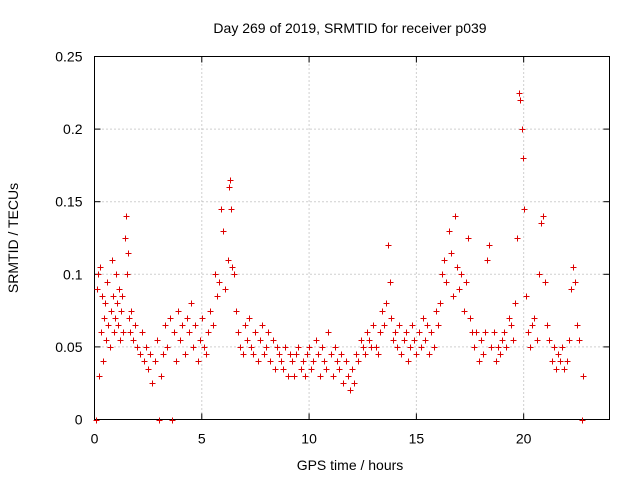  What do you see at coordinates (79, 420) in the screenshot?
I see `y-tick-label: 0` at bounding box center [79, 420].